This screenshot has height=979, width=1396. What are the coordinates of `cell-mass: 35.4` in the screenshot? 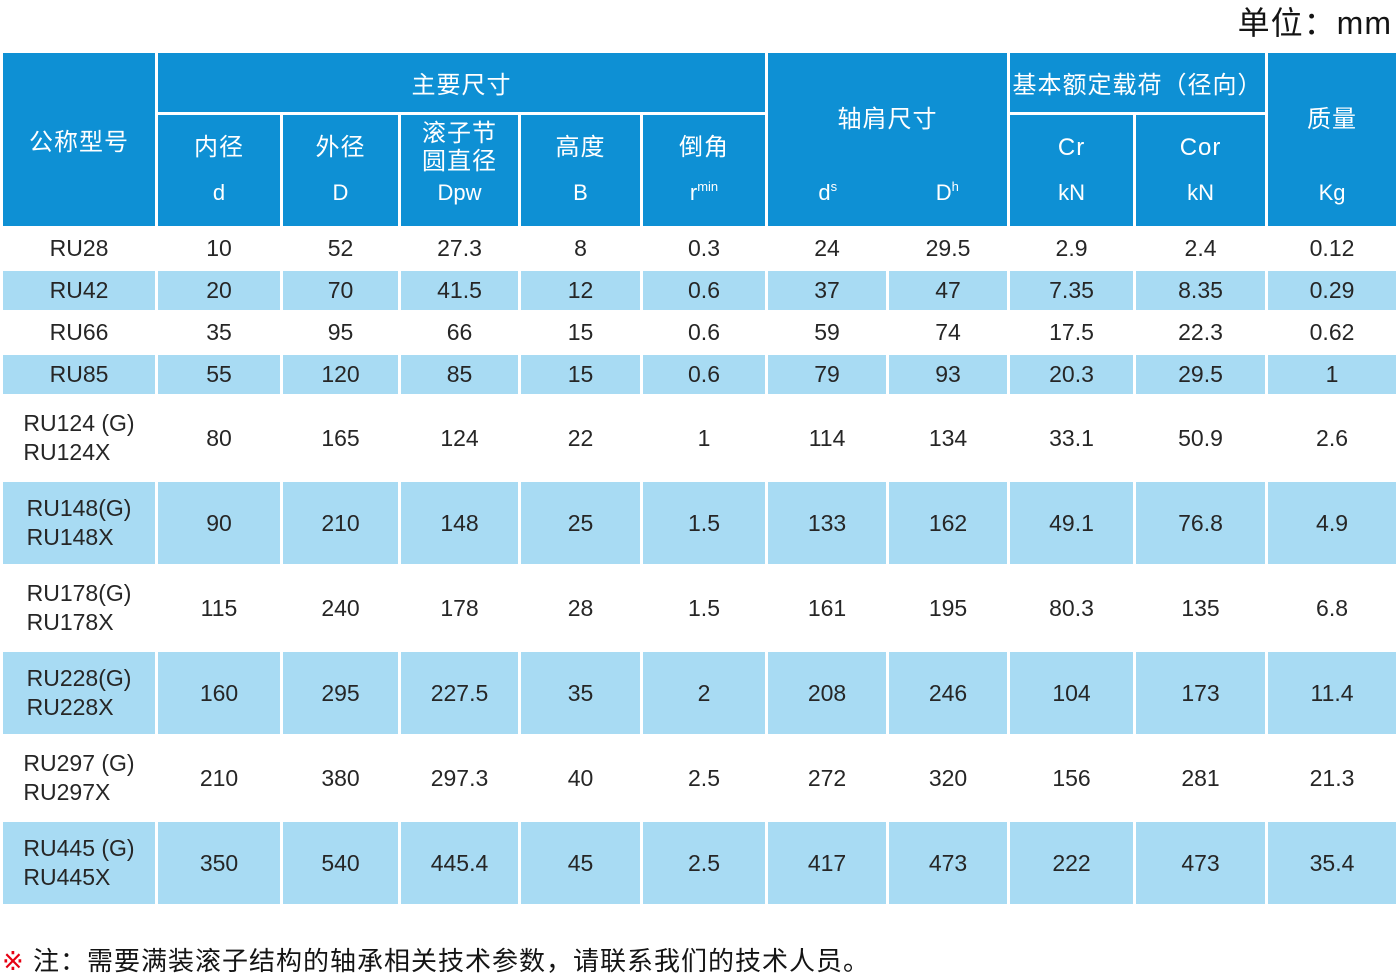 It's located at (1330, 863).